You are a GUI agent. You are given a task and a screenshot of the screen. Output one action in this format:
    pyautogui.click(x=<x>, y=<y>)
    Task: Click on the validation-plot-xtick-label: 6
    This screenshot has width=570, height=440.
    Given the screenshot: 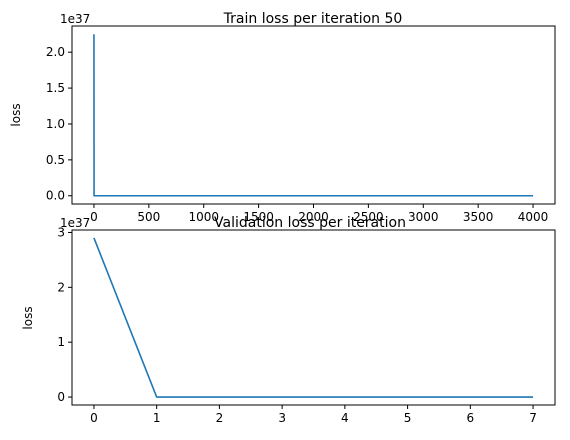 What is the action you would take?
    pyautogui.click(x=470, y=418)
    